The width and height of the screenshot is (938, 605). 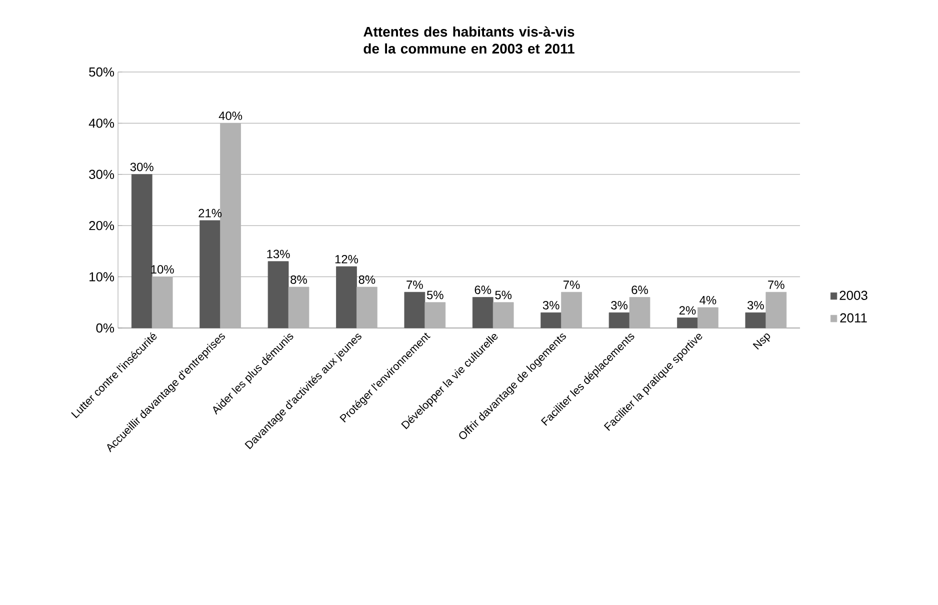 What do you see at coordinates (101, 174) in the screenshot?
I see `y-tick-label: 30%` at bounding box center [101, 174].